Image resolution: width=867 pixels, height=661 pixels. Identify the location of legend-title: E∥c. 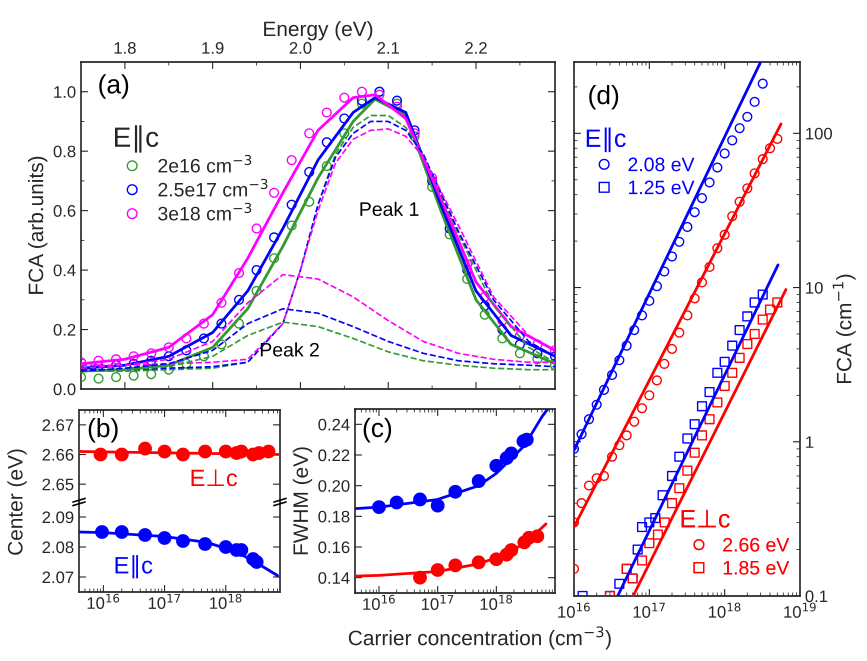
(136, 139).